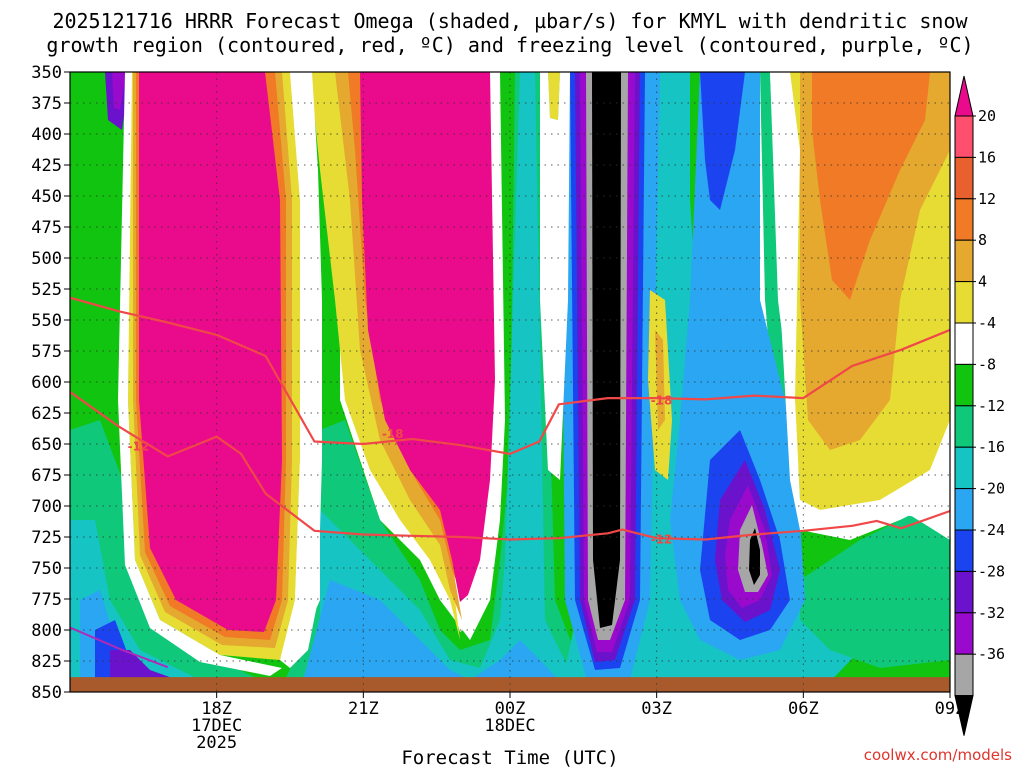  What do you see at coordinates (509, 726) in the screenshot?
I see `x-tick-label: 18DEC` at bounding box center [509, 726].